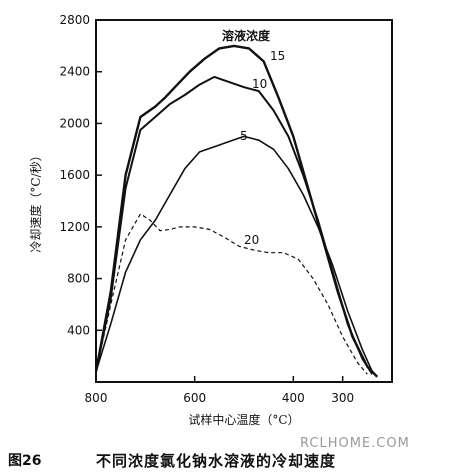 Image resolution: width=469 pixels, height=475 pixels. I want to click on y-axis-label: 冷却速度（°C/秒）, so click(35, 200).